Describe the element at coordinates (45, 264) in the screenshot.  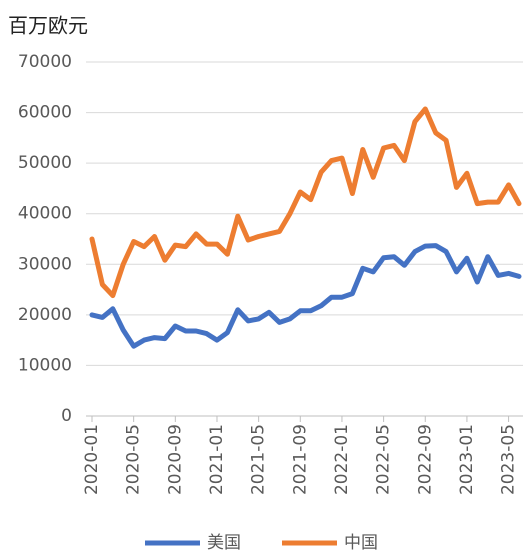
I see `y-tick-label: 30000` at that location.